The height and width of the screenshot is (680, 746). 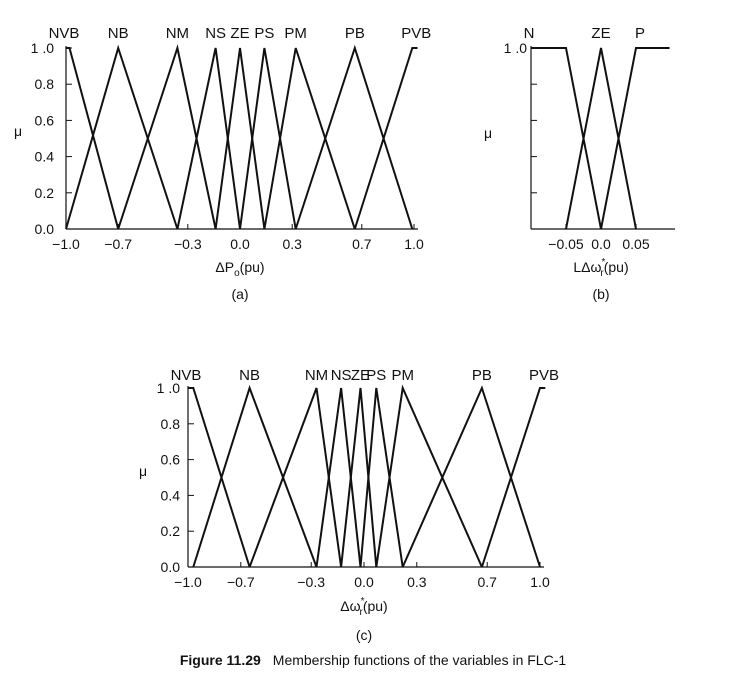 What do you see at coordinates (640, 33) in the screenshot?
I see `series-label-p: P` at bounding box center [640, 33].